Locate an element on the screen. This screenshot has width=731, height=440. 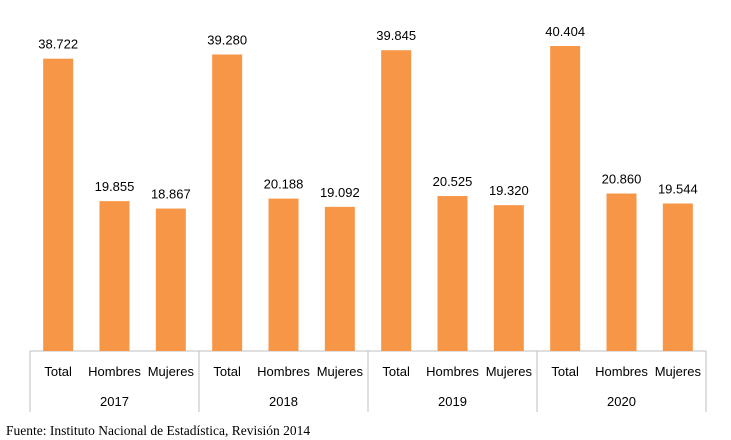
data-label: 20.525 is located at coordinates (453, 181).